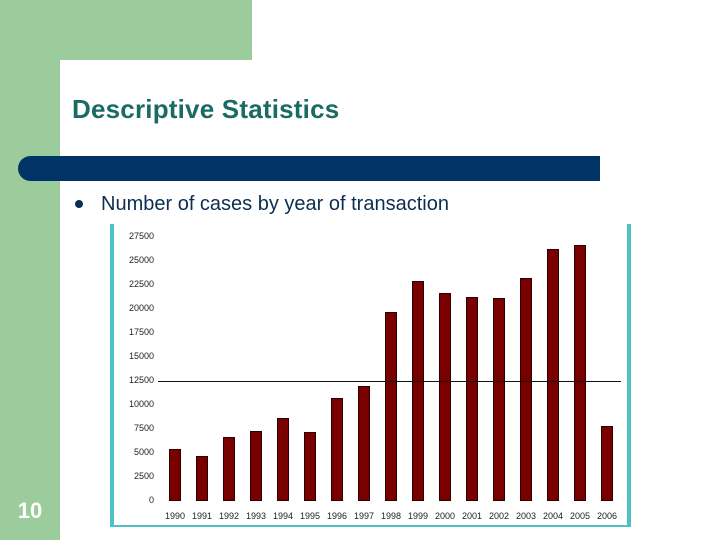  I want to click on bullet-text: Number of cases by year of transaction, so click(275, 204).